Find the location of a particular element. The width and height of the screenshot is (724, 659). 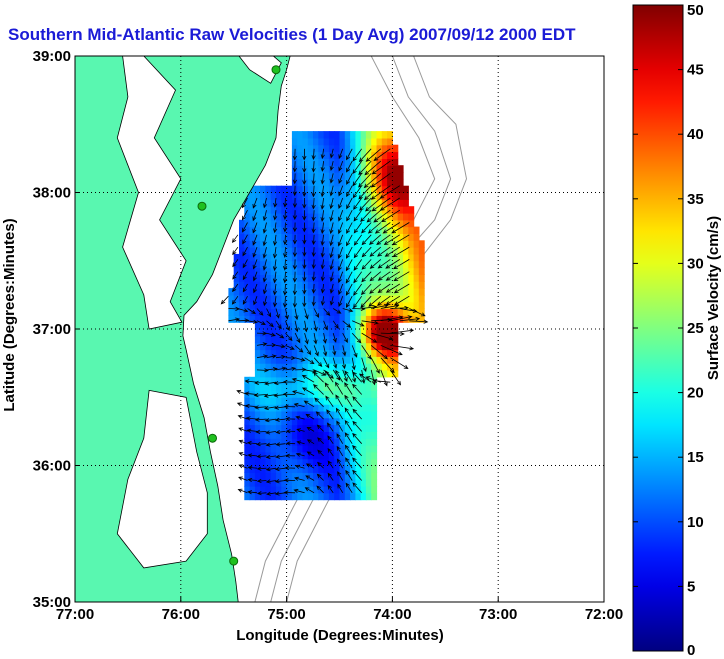

hf-radar-station is located at coordinates (234, 561).